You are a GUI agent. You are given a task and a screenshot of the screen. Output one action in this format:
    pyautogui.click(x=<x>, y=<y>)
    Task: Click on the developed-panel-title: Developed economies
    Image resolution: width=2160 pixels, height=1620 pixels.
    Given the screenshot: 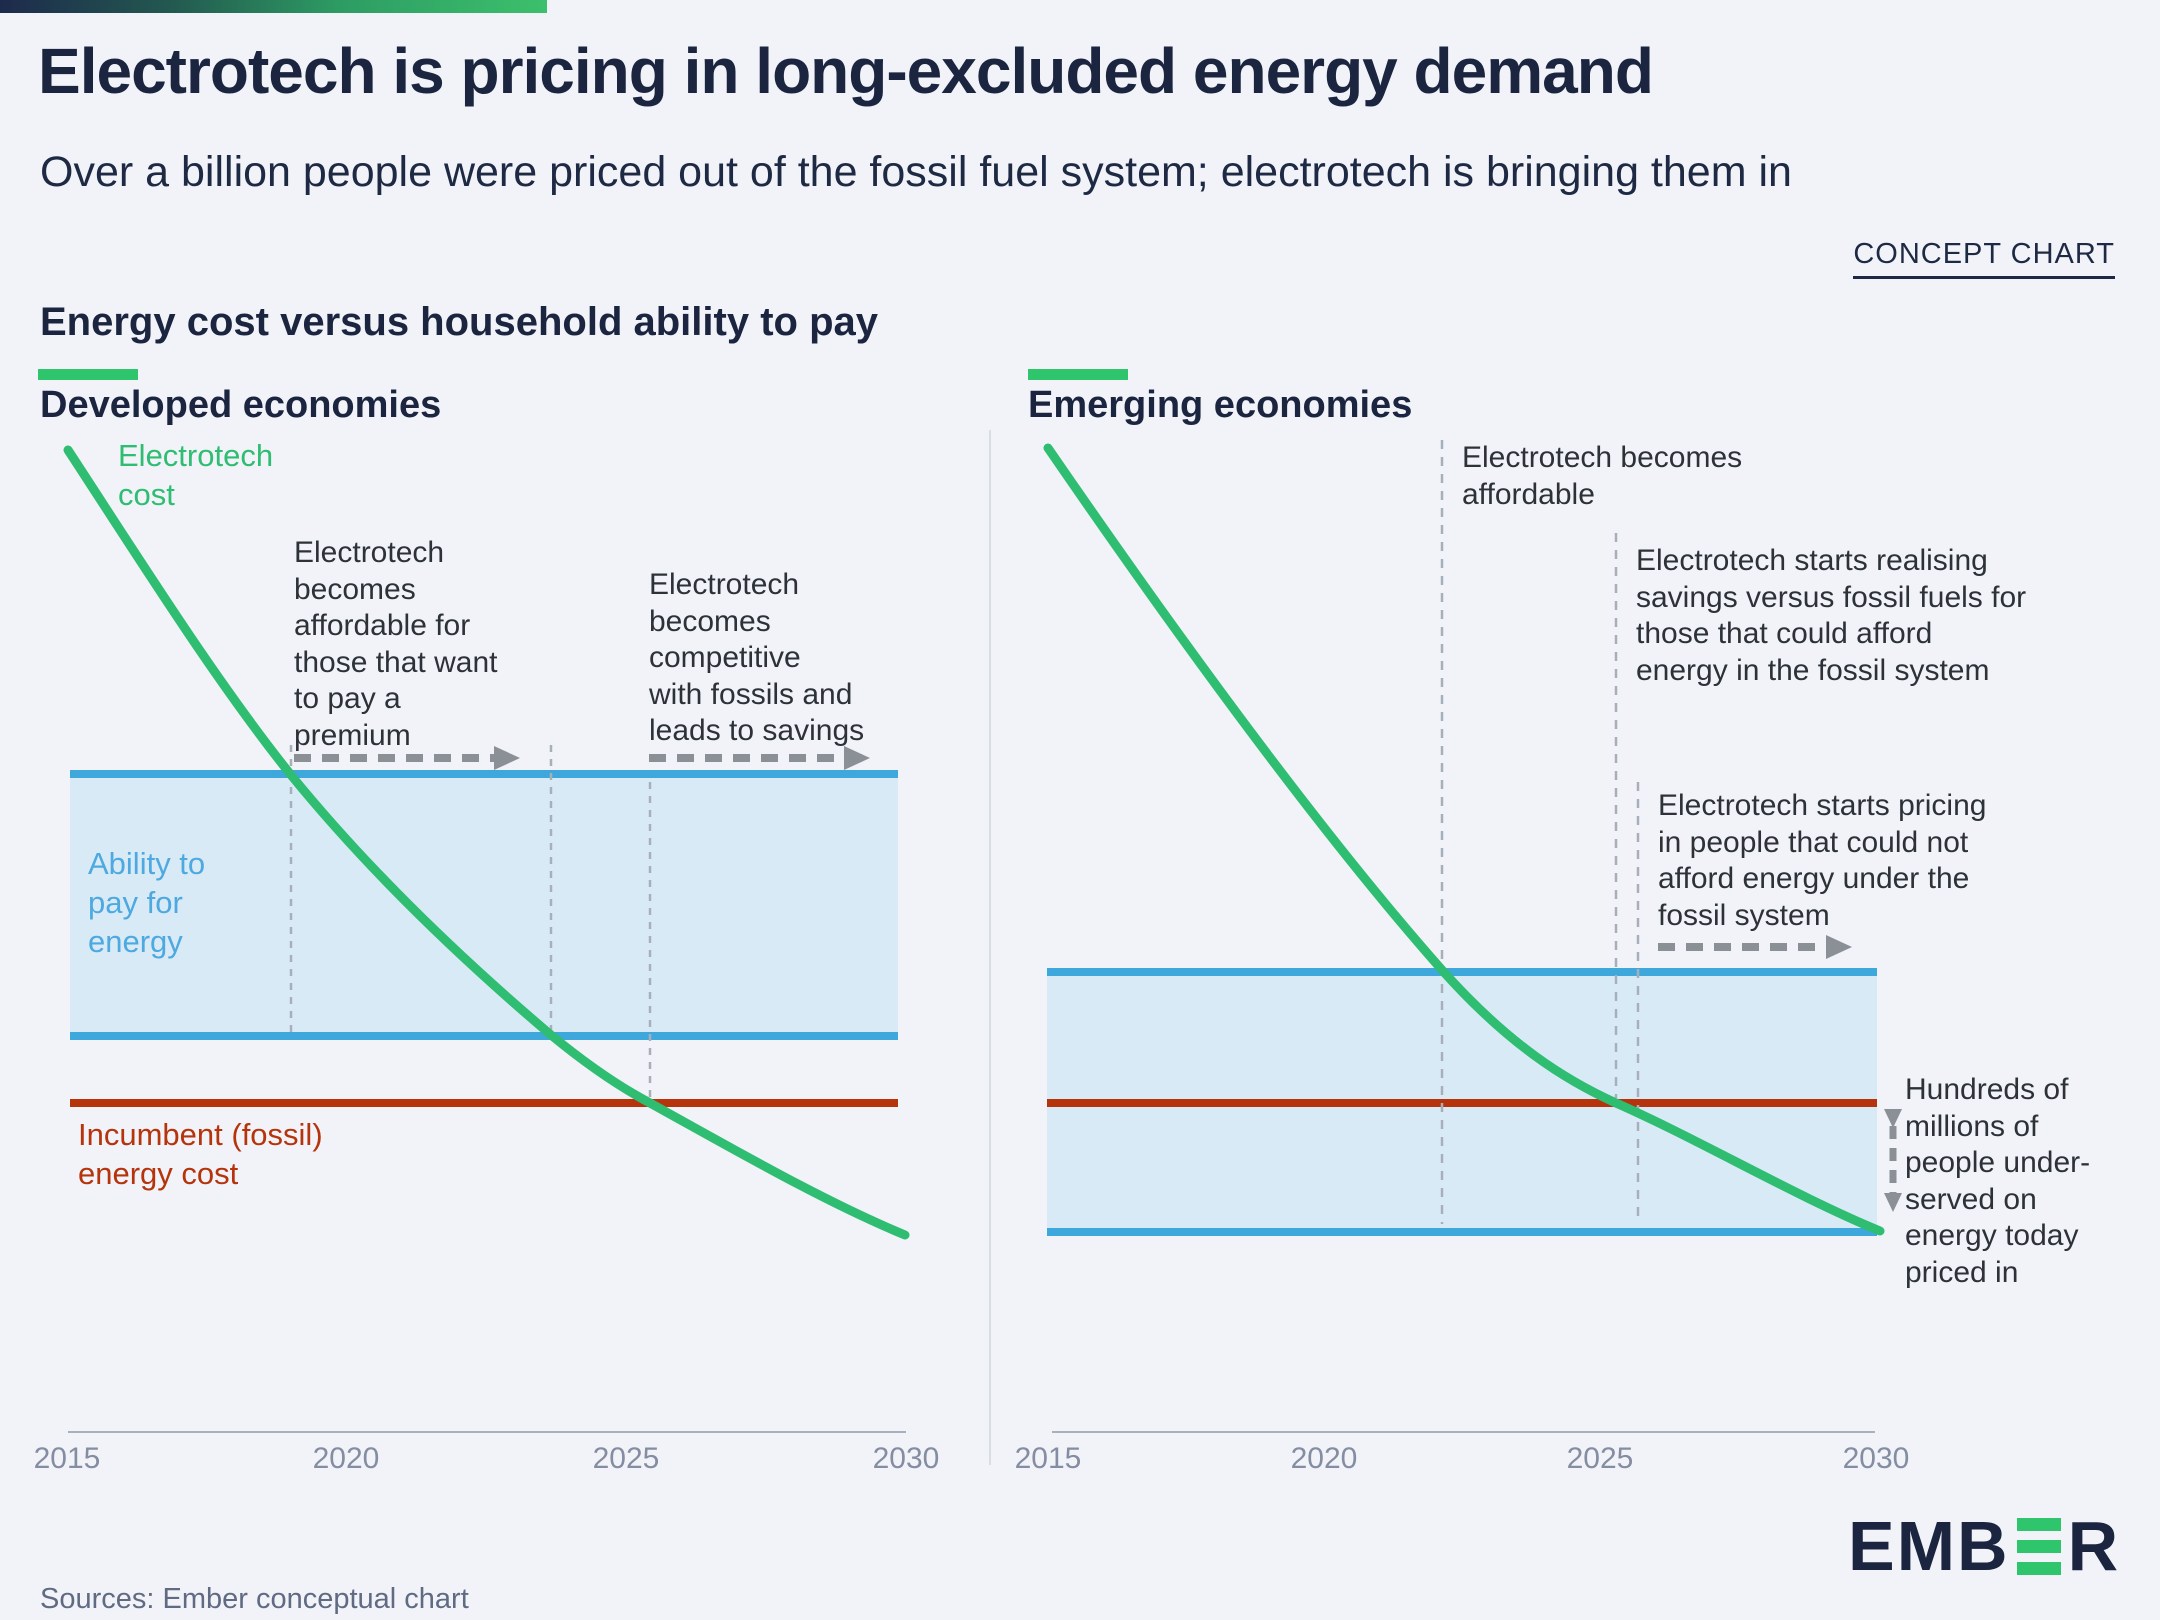 What is the action you would take?
    pyautogui.click(x=241, y=405)
    